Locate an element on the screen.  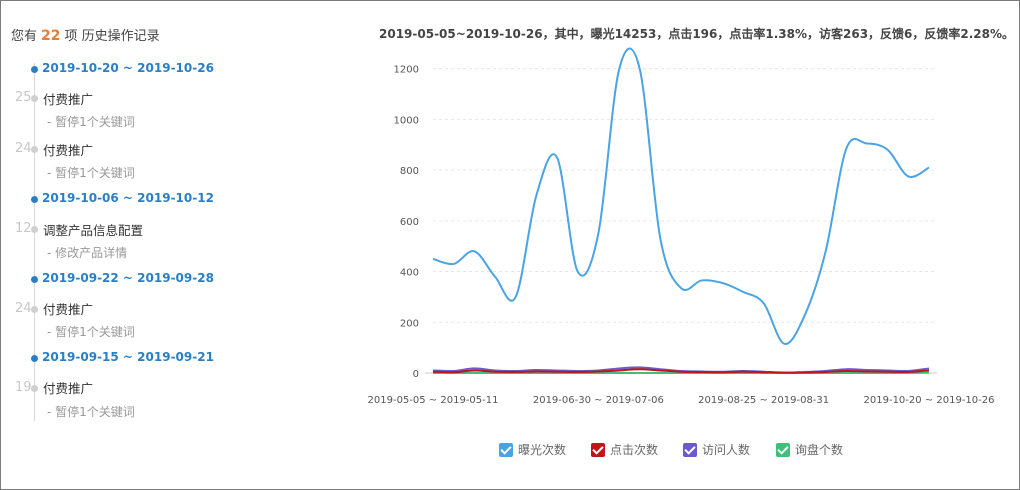
legend-item: 曝光次数 is located at coordinates (532, 449).